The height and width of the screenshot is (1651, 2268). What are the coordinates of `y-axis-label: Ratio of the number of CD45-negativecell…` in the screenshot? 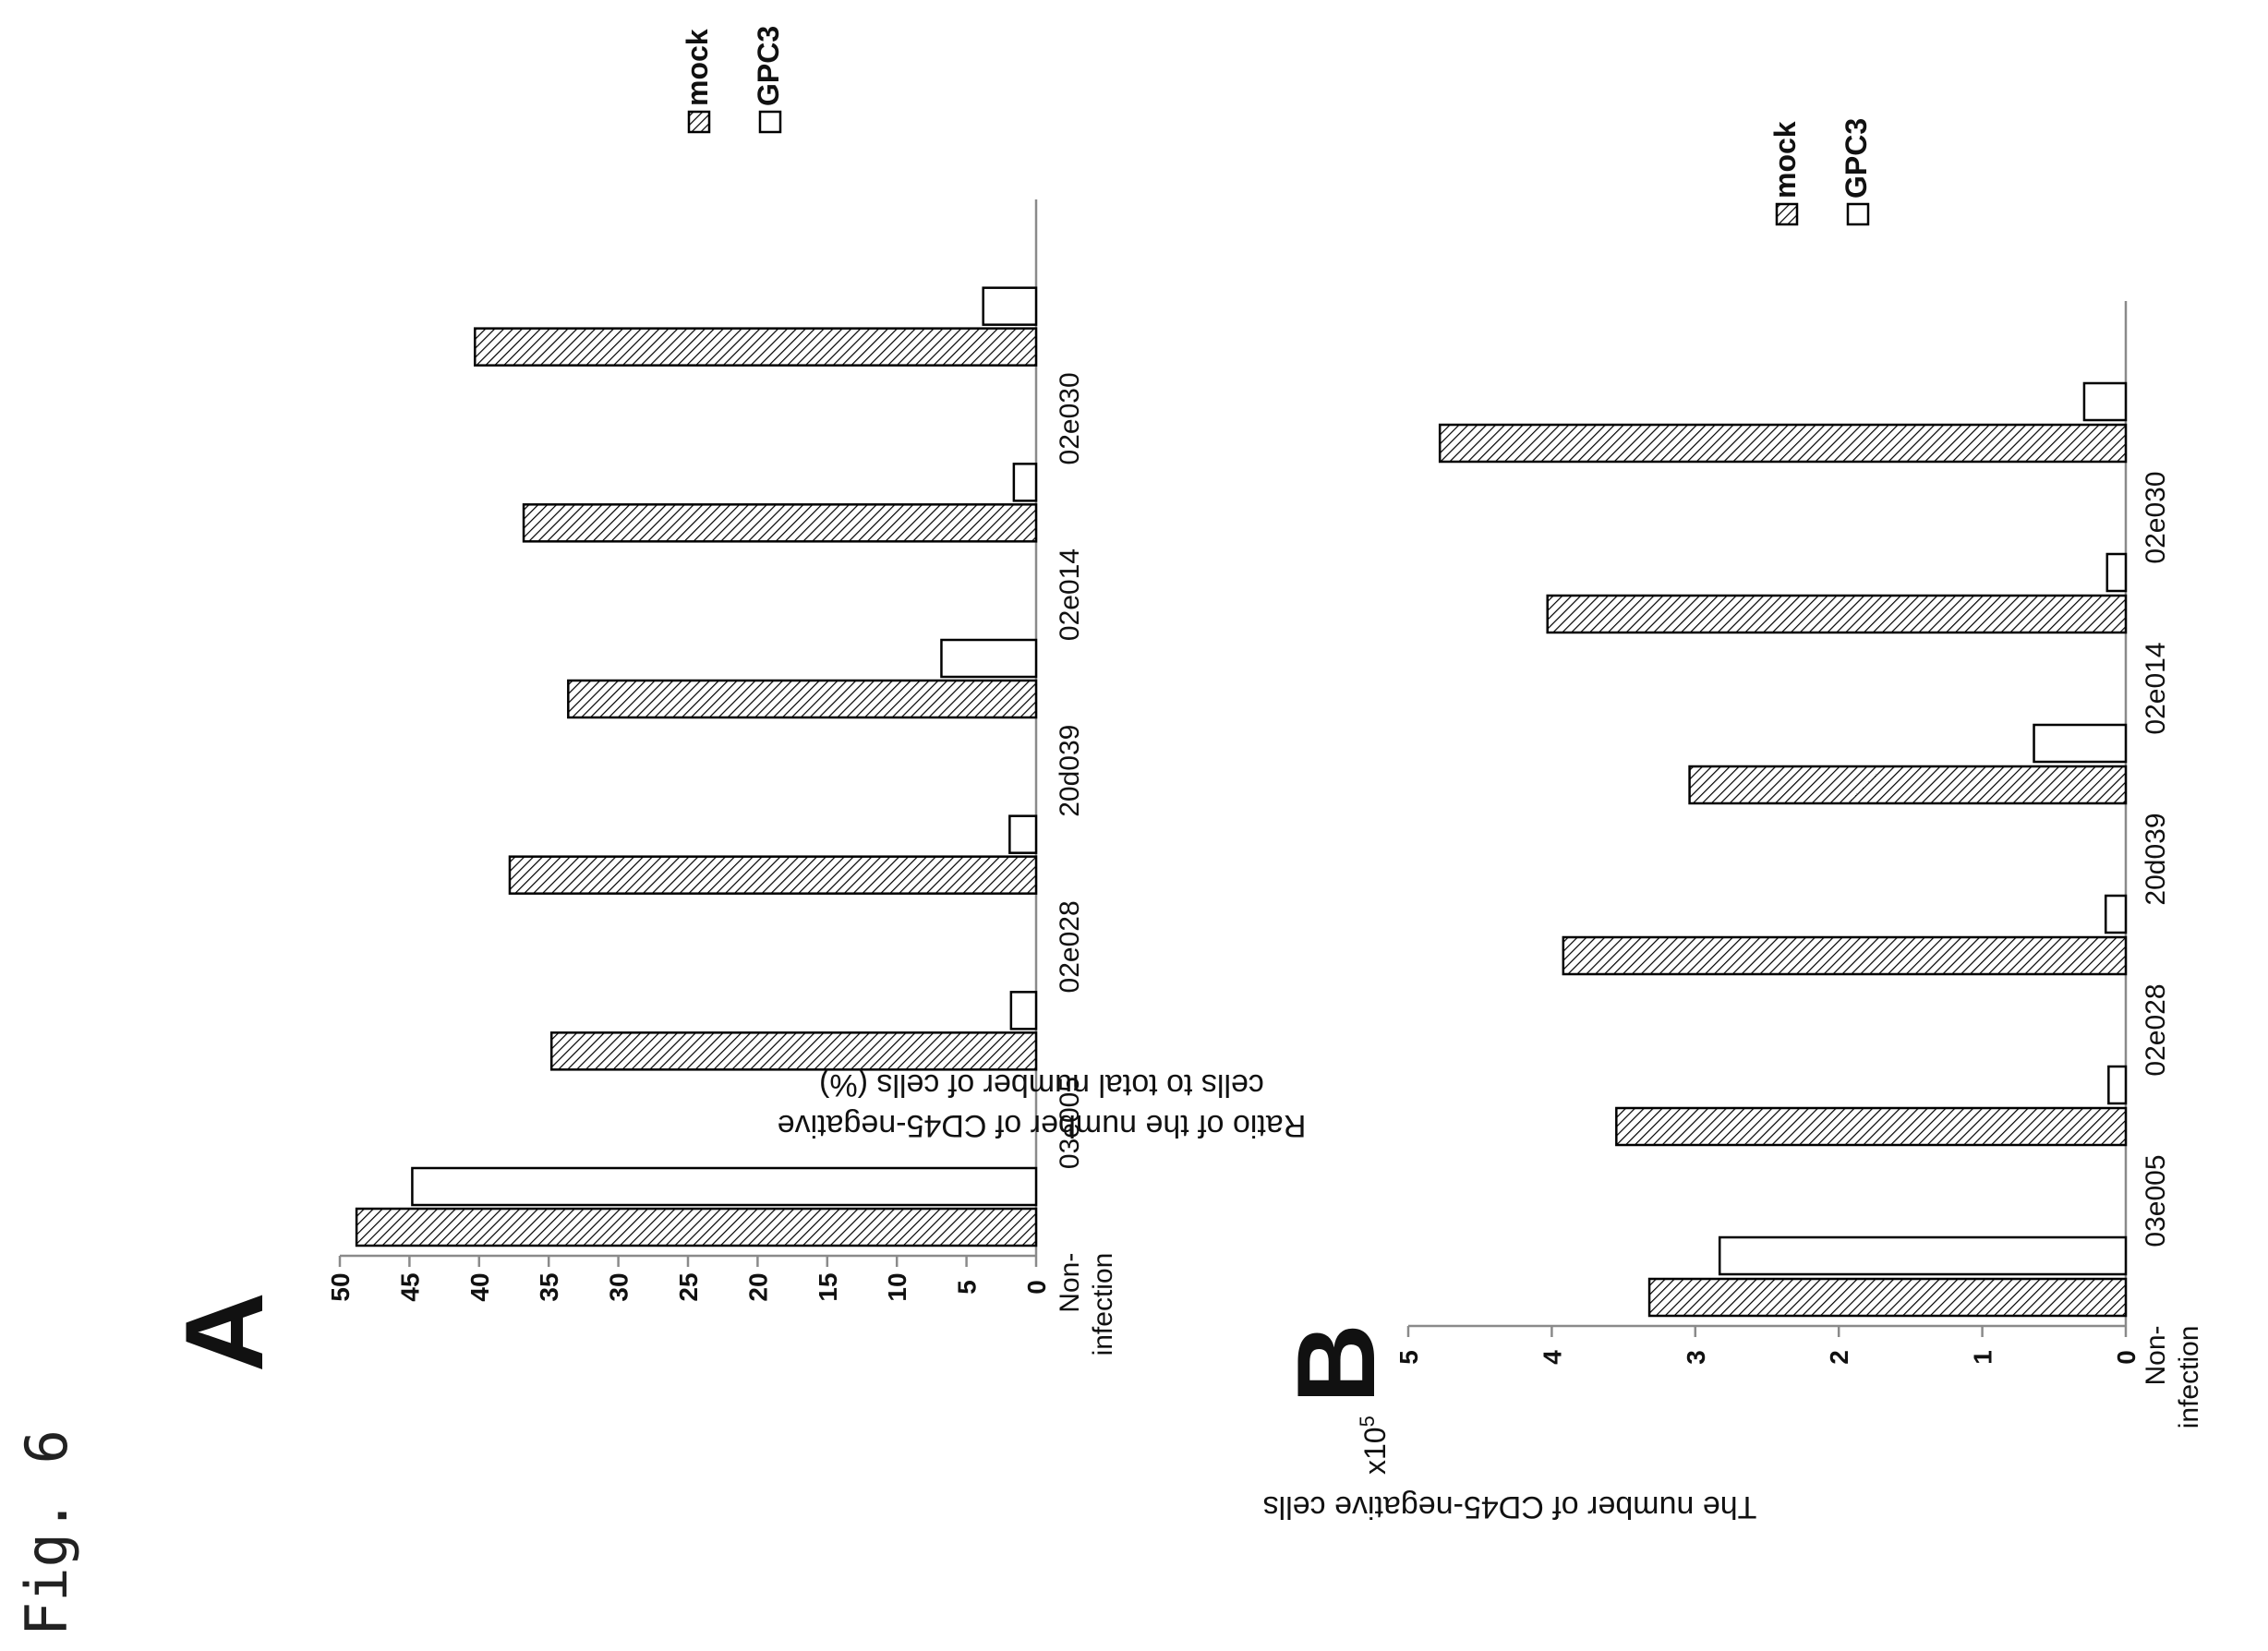 It's located at (1042, 1105).